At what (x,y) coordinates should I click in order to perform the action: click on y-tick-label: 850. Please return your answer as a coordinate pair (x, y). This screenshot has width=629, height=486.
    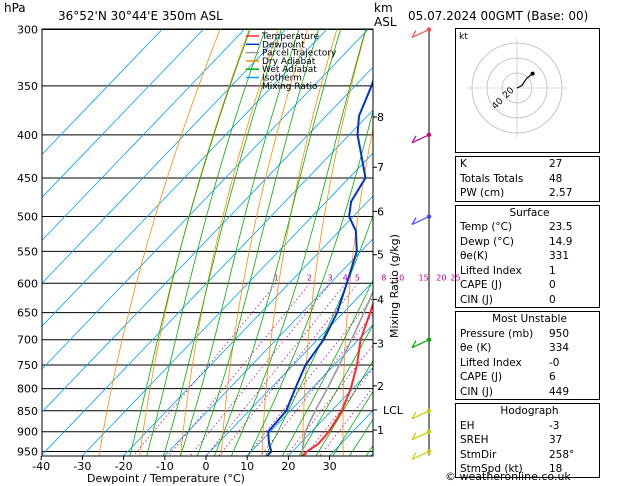
    Looking at the image, I should click on (27, 411).